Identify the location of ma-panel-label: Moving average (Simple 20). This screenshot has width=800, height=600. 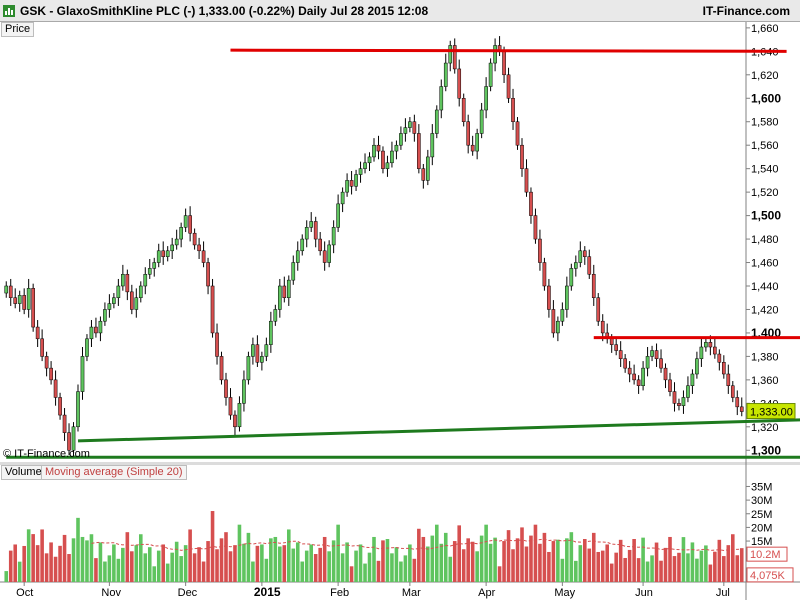
(114, 472).